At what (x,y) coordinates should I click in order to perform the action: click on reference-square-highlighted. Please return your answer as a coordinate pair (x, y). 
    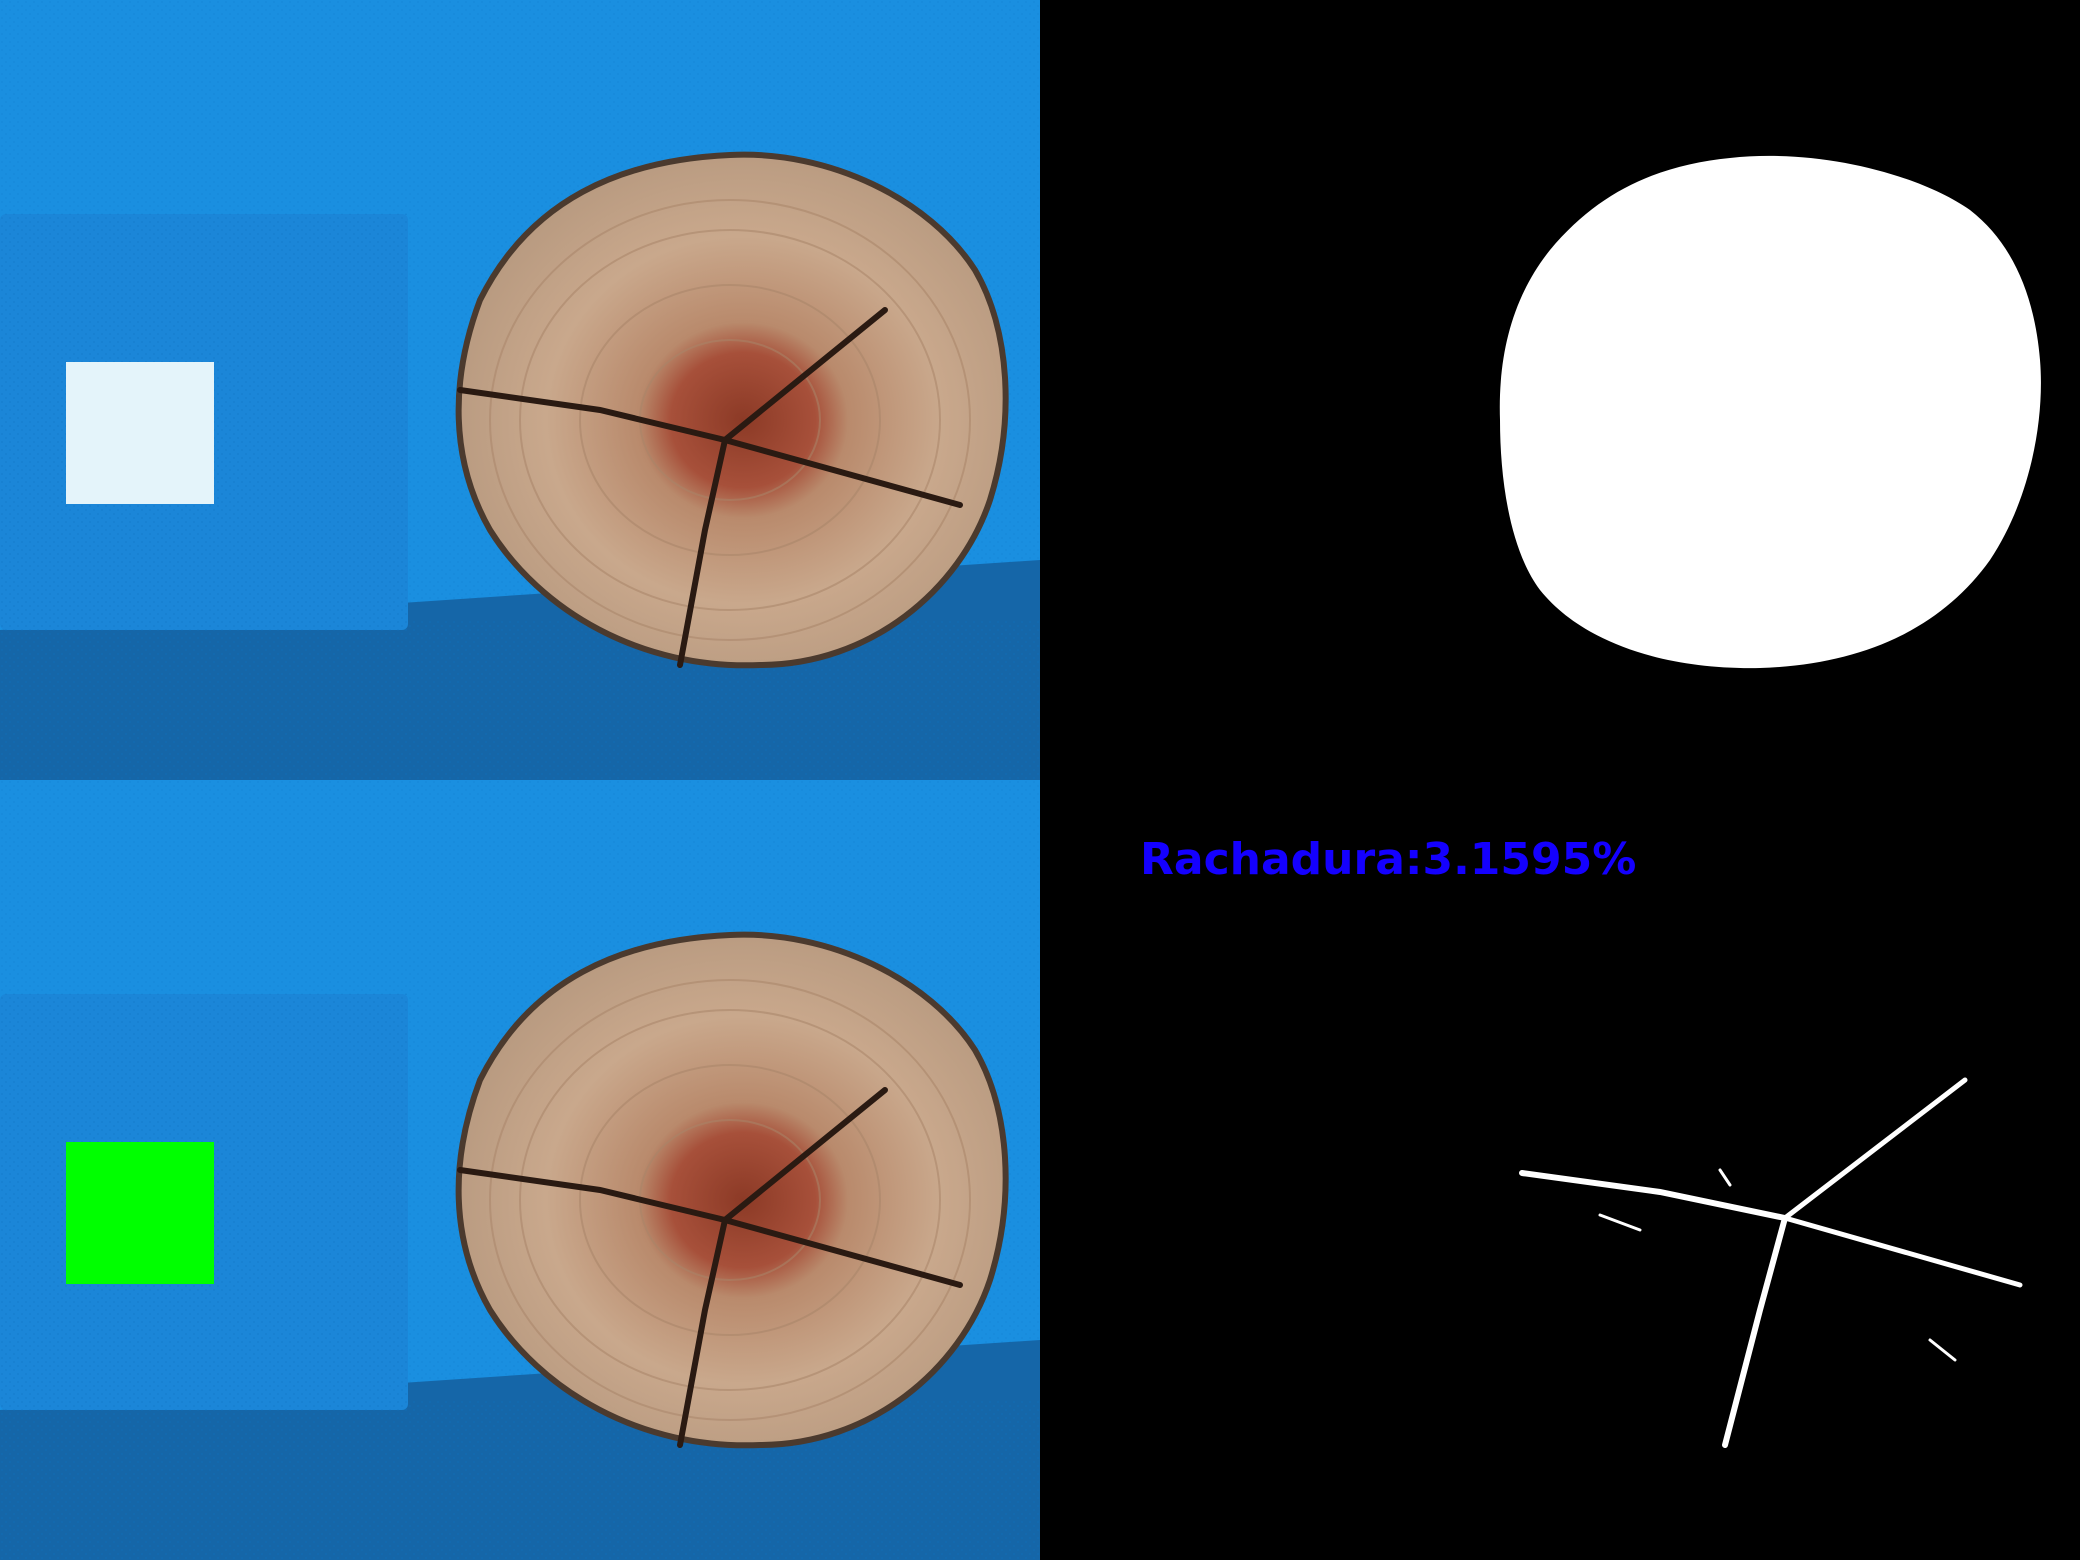
    Looking at the image, I should click on (140, 1213).